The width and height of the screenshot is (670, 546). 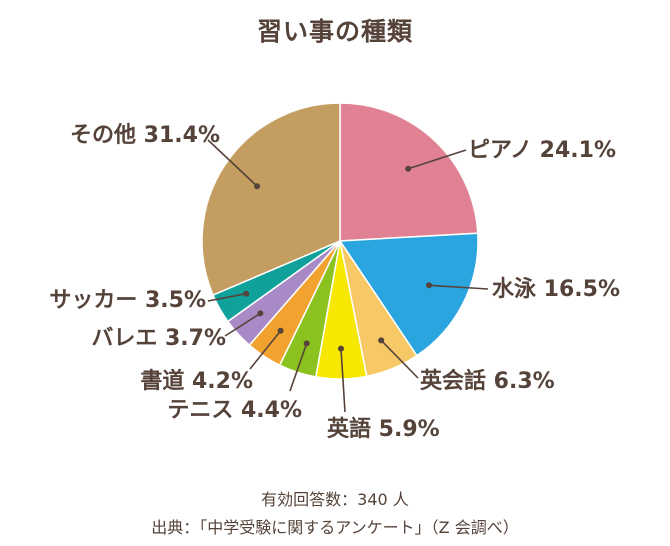 What do you see at coordinates (127, 300) in the screenshot?
I see `slice-label: サッカー 3.5%` at bounding box center [127, 300].